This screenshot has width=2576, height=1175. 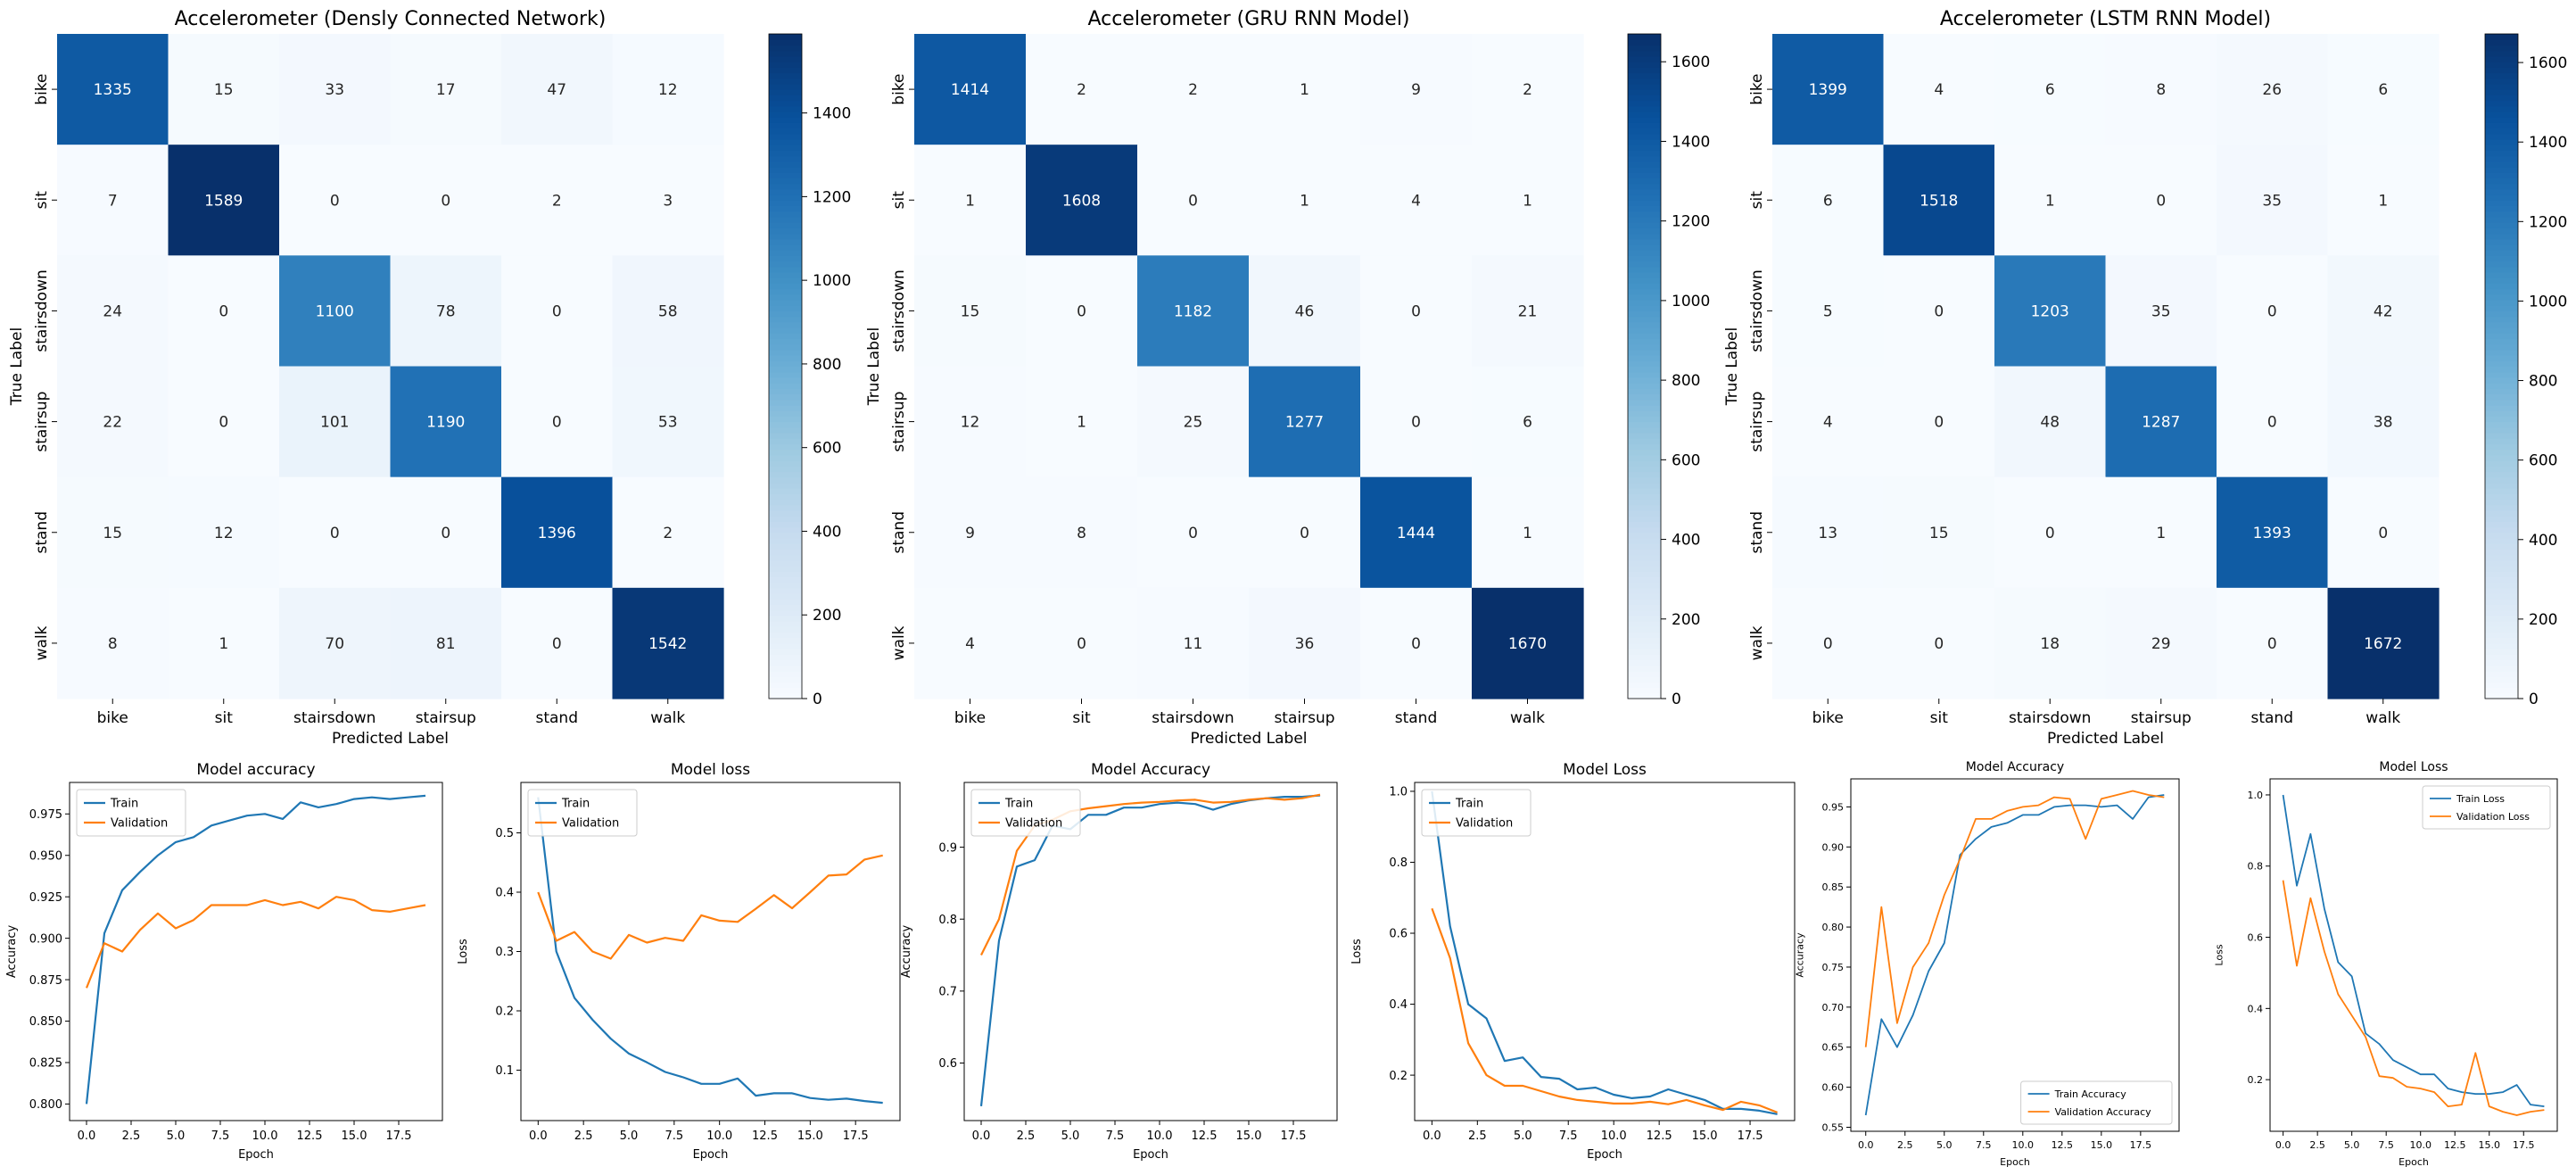 I want to click on y-tick-label: 0.4, so click(x=505, y=893).